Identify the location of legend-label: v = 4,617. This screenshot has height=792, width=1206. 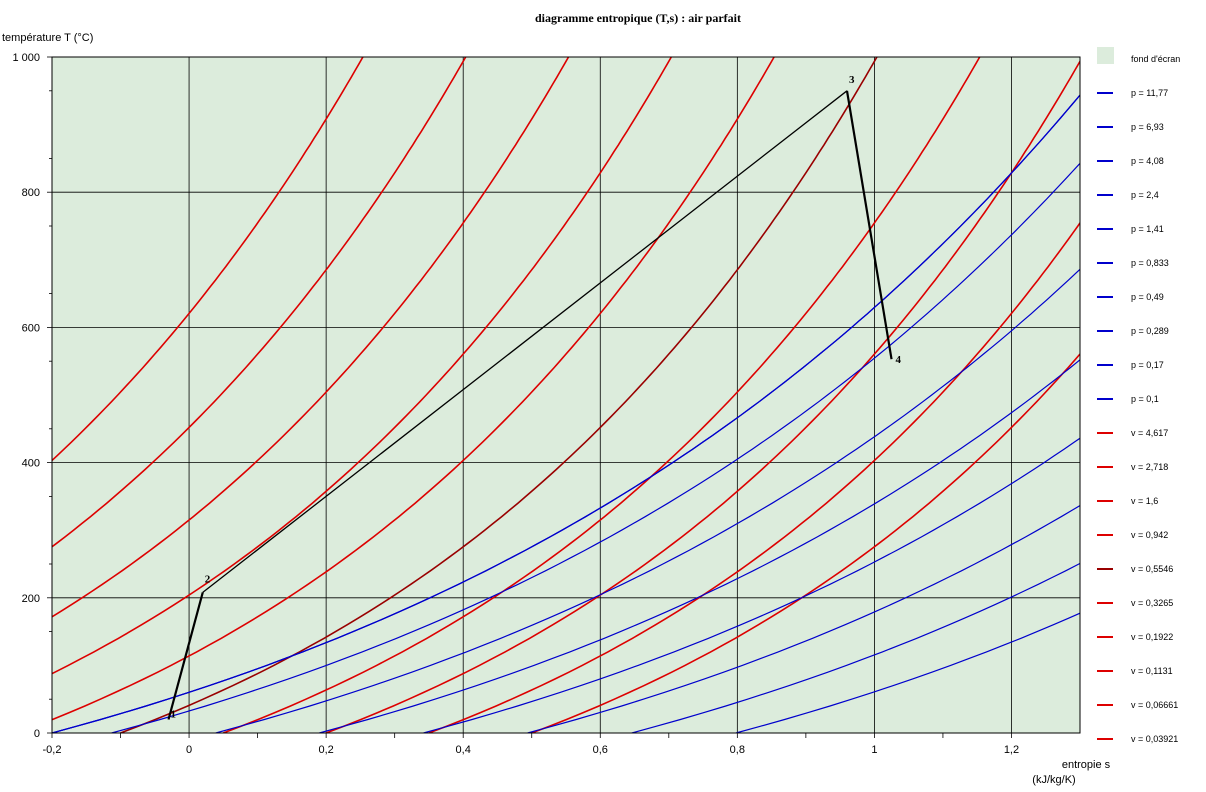
(1149, 433).